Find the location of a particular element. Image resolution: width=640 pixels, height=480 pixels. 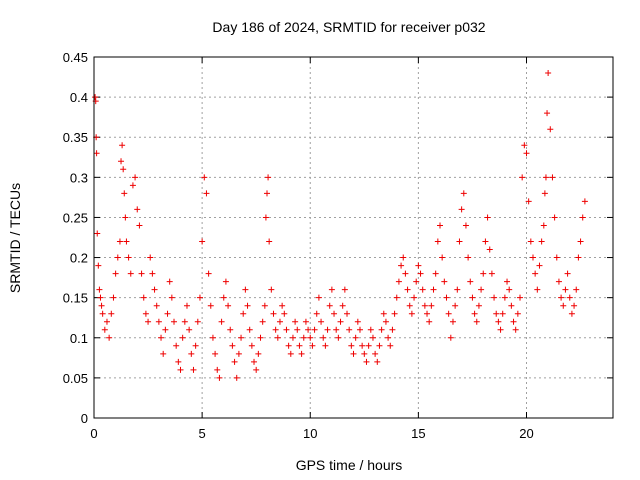

x-tick-label: 10 is located at coordinates (310, 433).